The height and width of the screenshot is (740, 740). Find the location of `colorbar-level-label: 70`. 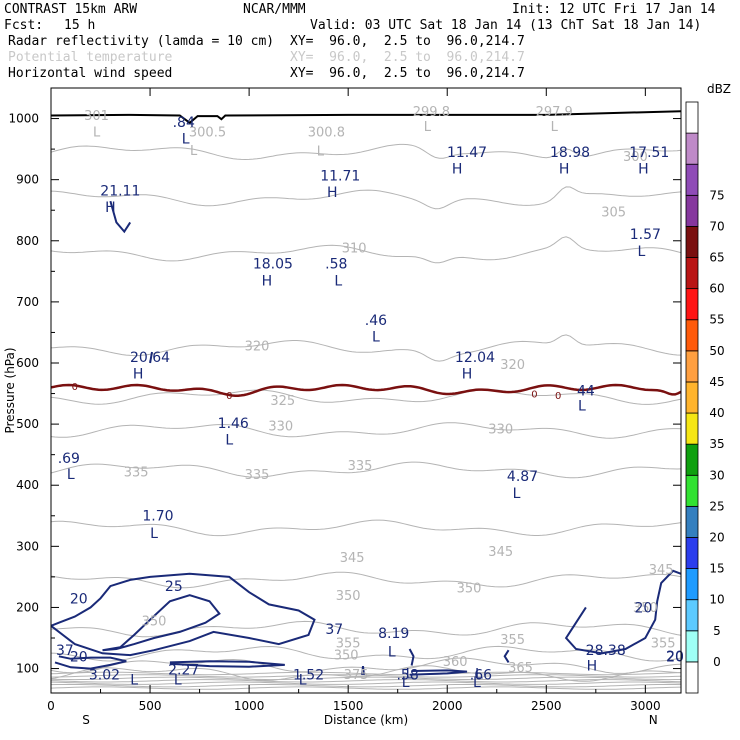

colorbar-level-label: 70 is located at coordinates (716, 226).